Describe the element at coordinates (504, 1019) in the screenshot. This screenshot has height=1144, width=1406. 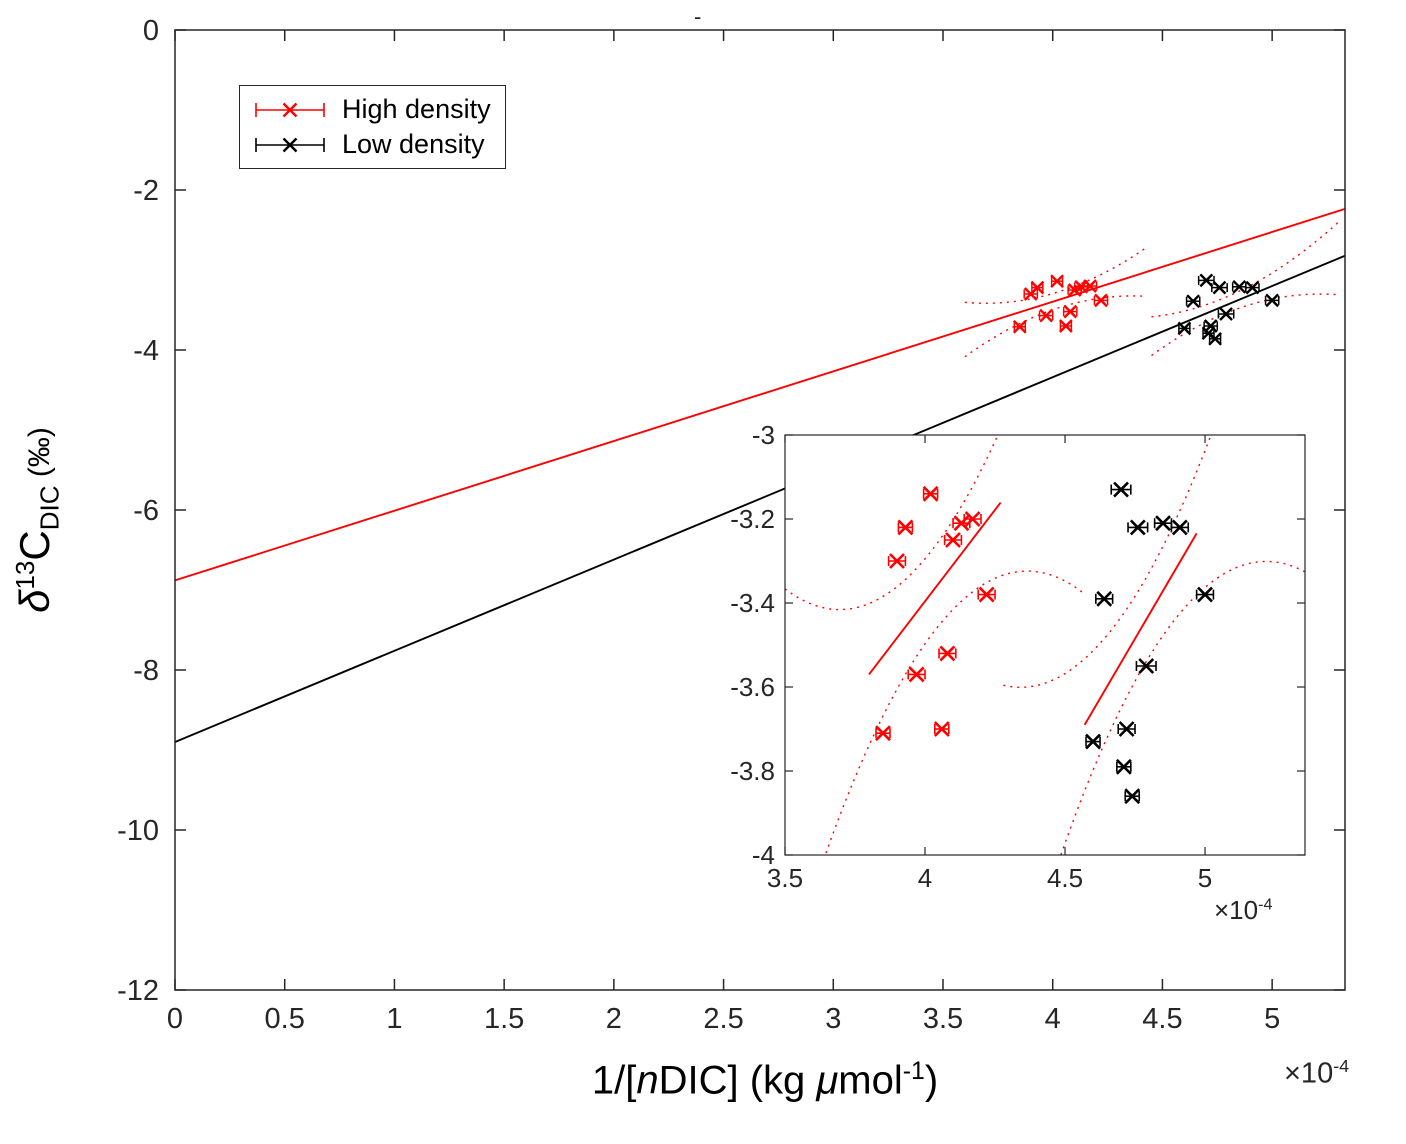
I see `main-x-tick-label: 1.5` at that location.